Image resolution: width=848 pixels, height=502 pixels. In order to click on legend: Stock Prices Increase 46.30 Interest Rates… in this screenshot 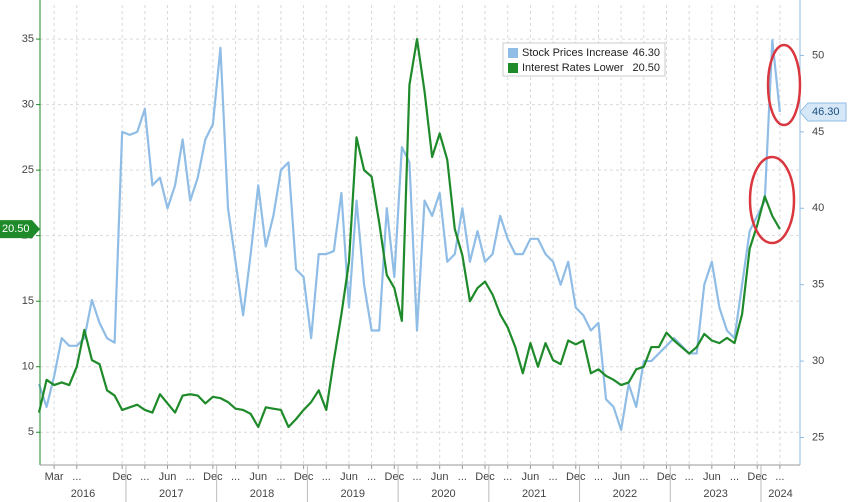, I will do `click(584, 59)`.